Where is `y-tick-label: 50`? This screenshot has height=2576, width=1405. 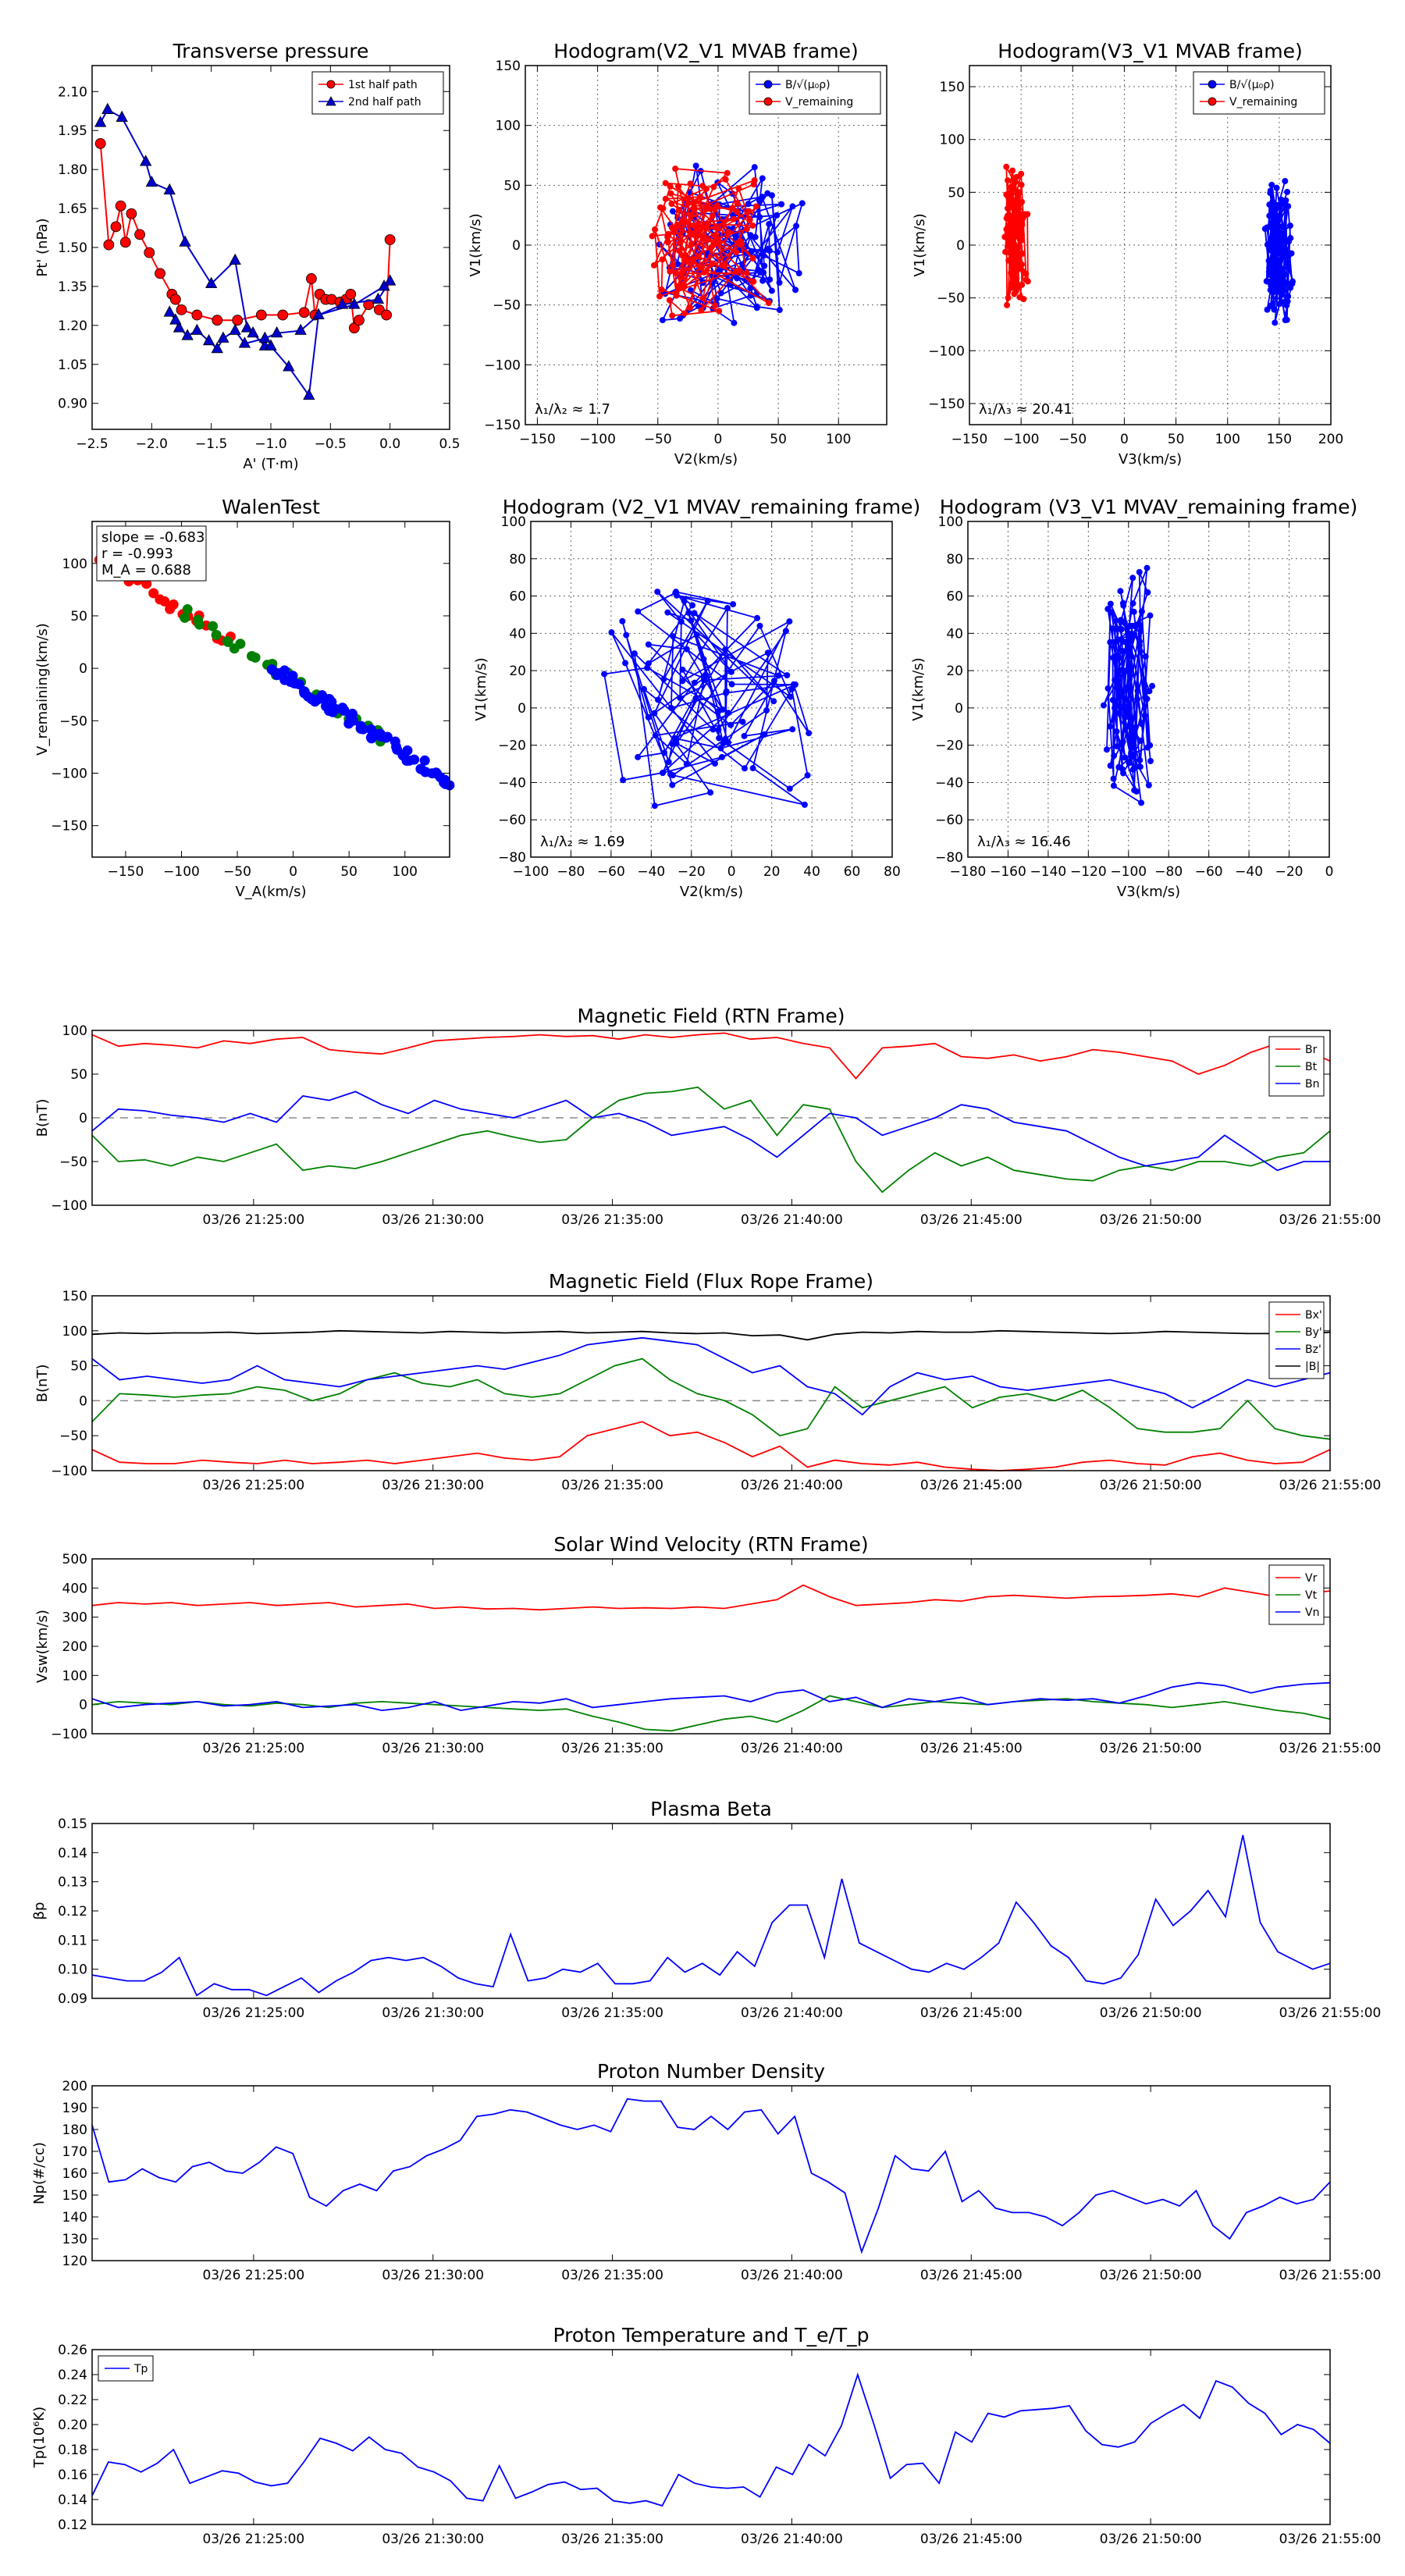 y-tick-label: 50 is located at coordinates (512, 186).